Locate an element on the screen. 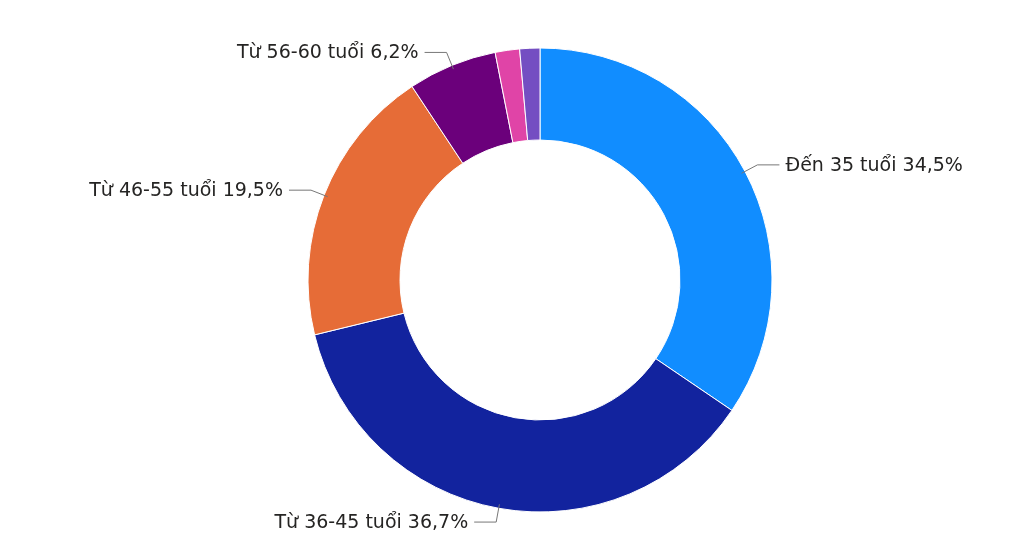 This screenshot has width=1035, height=541. slice-label: Đến 35 tuổi 34,5% is located at coordinates (874, 163).